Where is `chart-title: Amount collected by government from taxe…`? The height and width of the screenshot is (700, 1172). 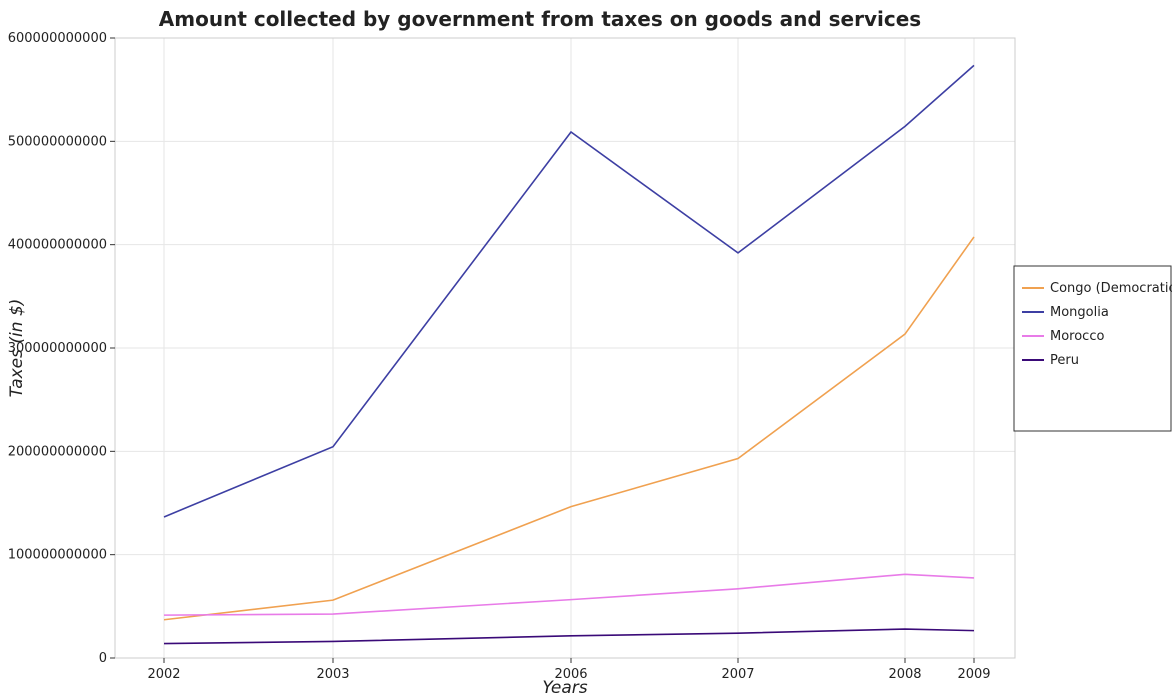 chart-title: Amount collected by government from taxe… is located at coordinates (540, 19).